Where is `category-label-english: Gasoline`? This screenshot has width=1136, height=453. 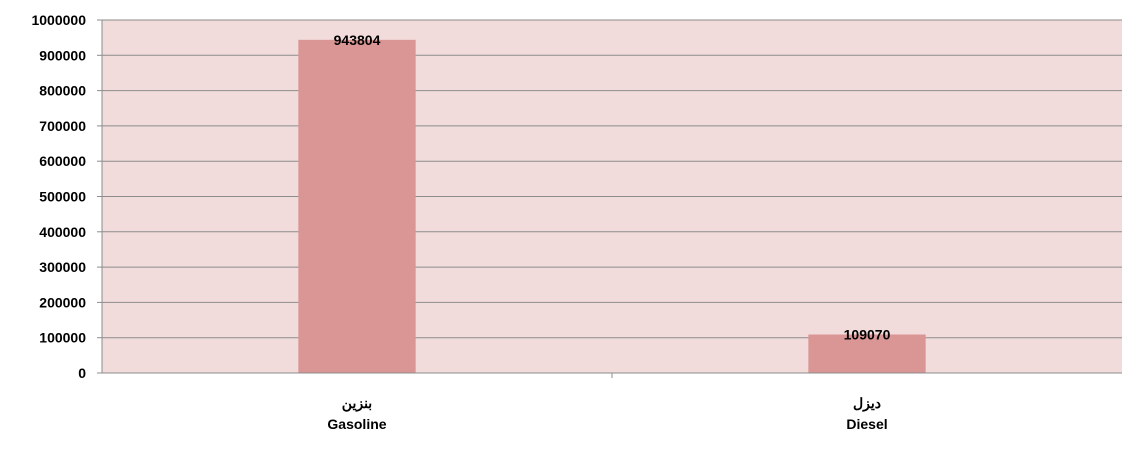
category-label-english: Gasoline is located at coordinates (356, 424).